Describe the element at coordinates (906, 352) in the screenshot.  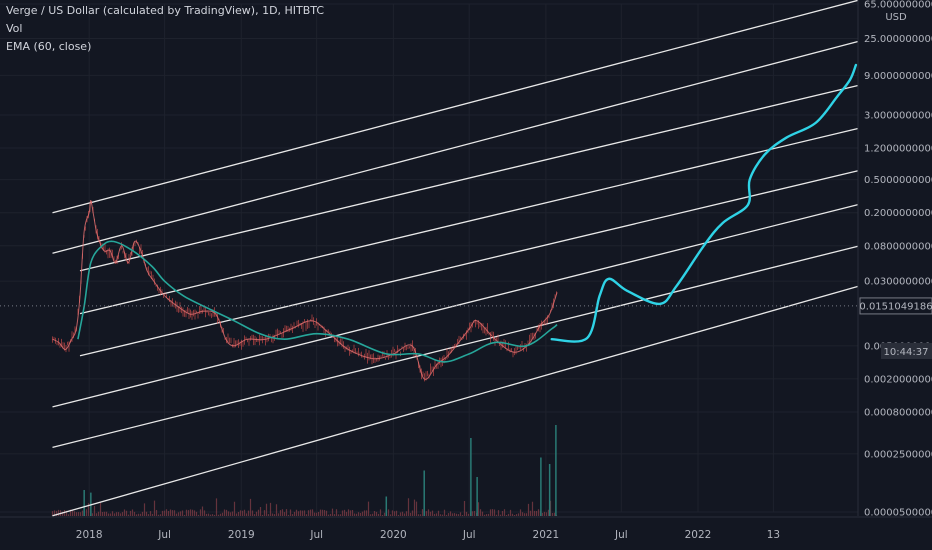
I see `bar-countdown-label: 10:44:37` at that location.